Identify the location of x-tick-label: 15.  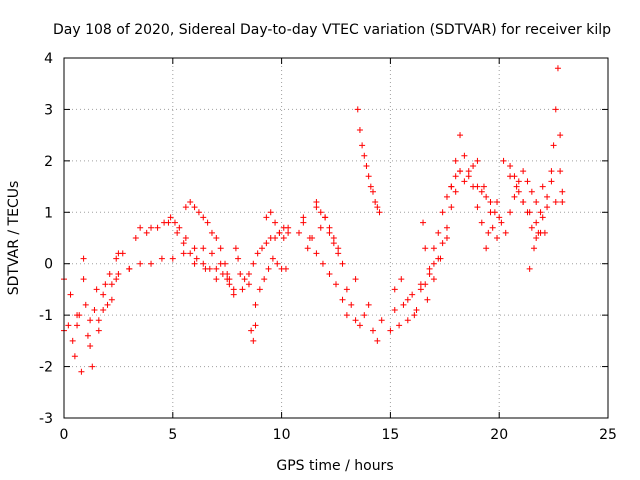
(390, 435).